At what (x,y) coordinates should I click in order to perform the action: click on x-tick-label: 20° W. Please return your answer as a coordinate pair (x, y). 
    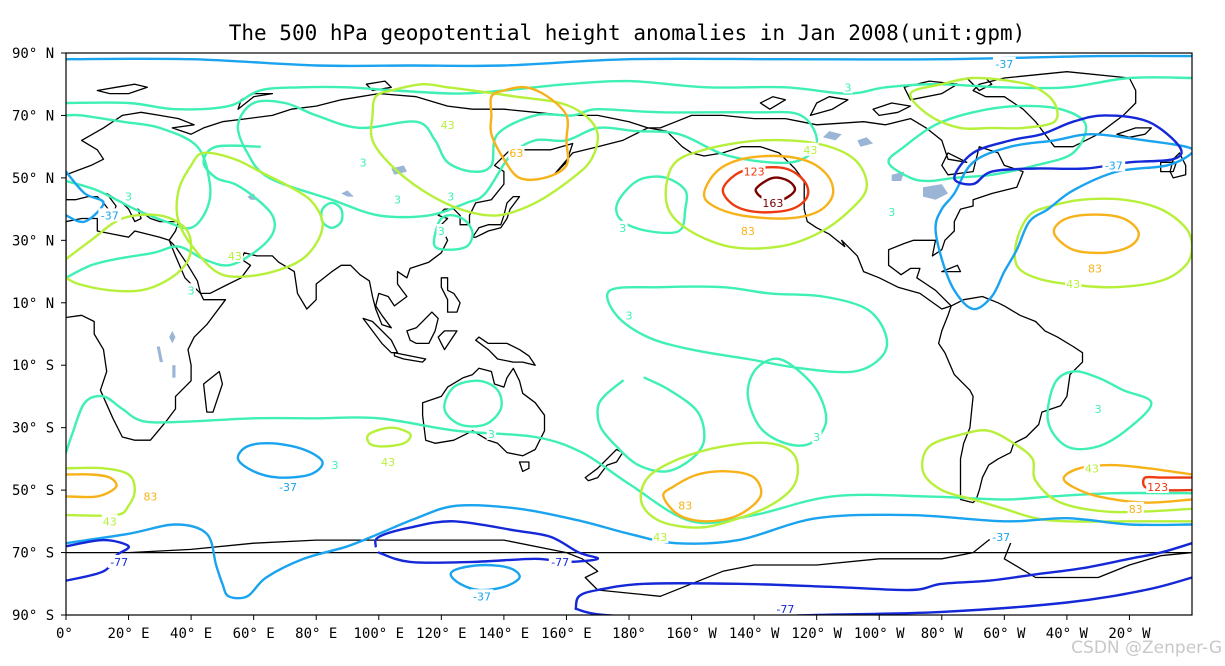
    Looking at the image, I should click on (1129, 634).